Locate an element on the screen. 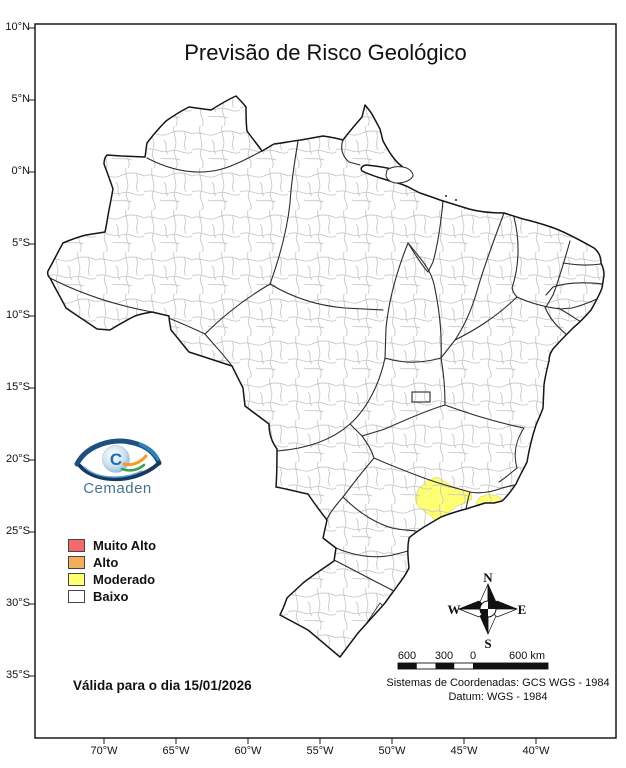 Image resolution: width=626 pixels, height=768 pixels. legend-swatch-moderado is located at coordinates (76, 579).